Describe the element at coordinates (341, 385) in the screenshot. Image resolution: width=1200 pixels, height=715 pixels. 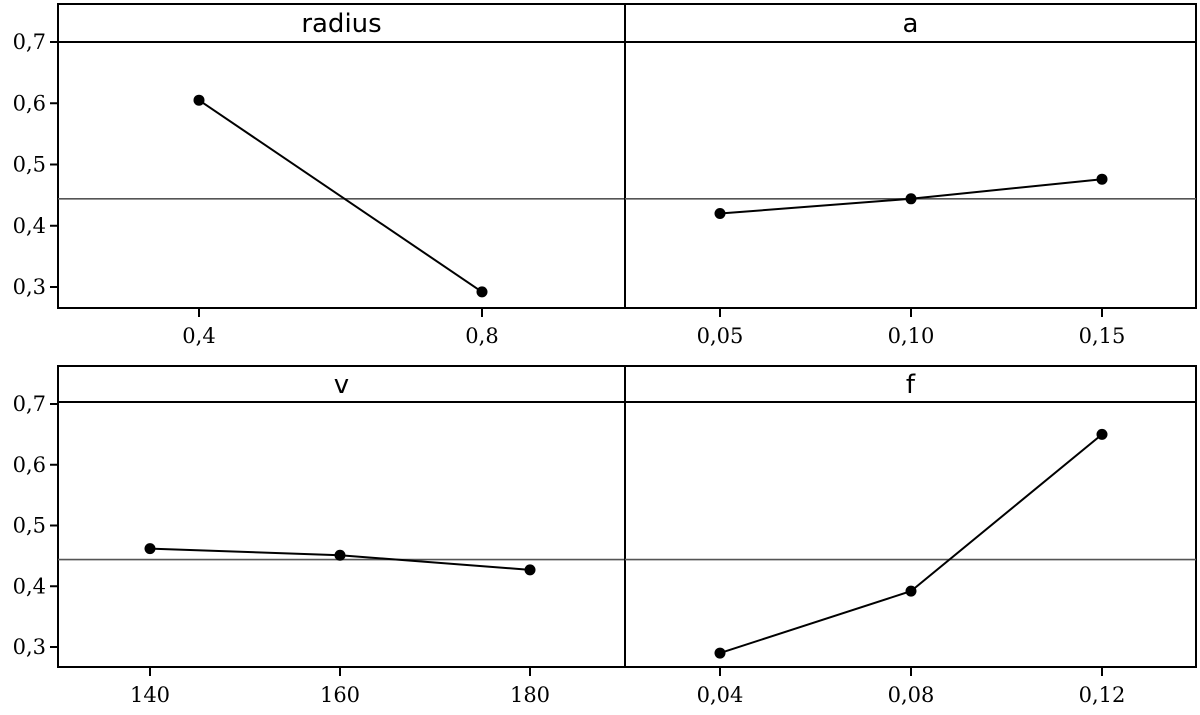
I see `panel-title: v` at that location.